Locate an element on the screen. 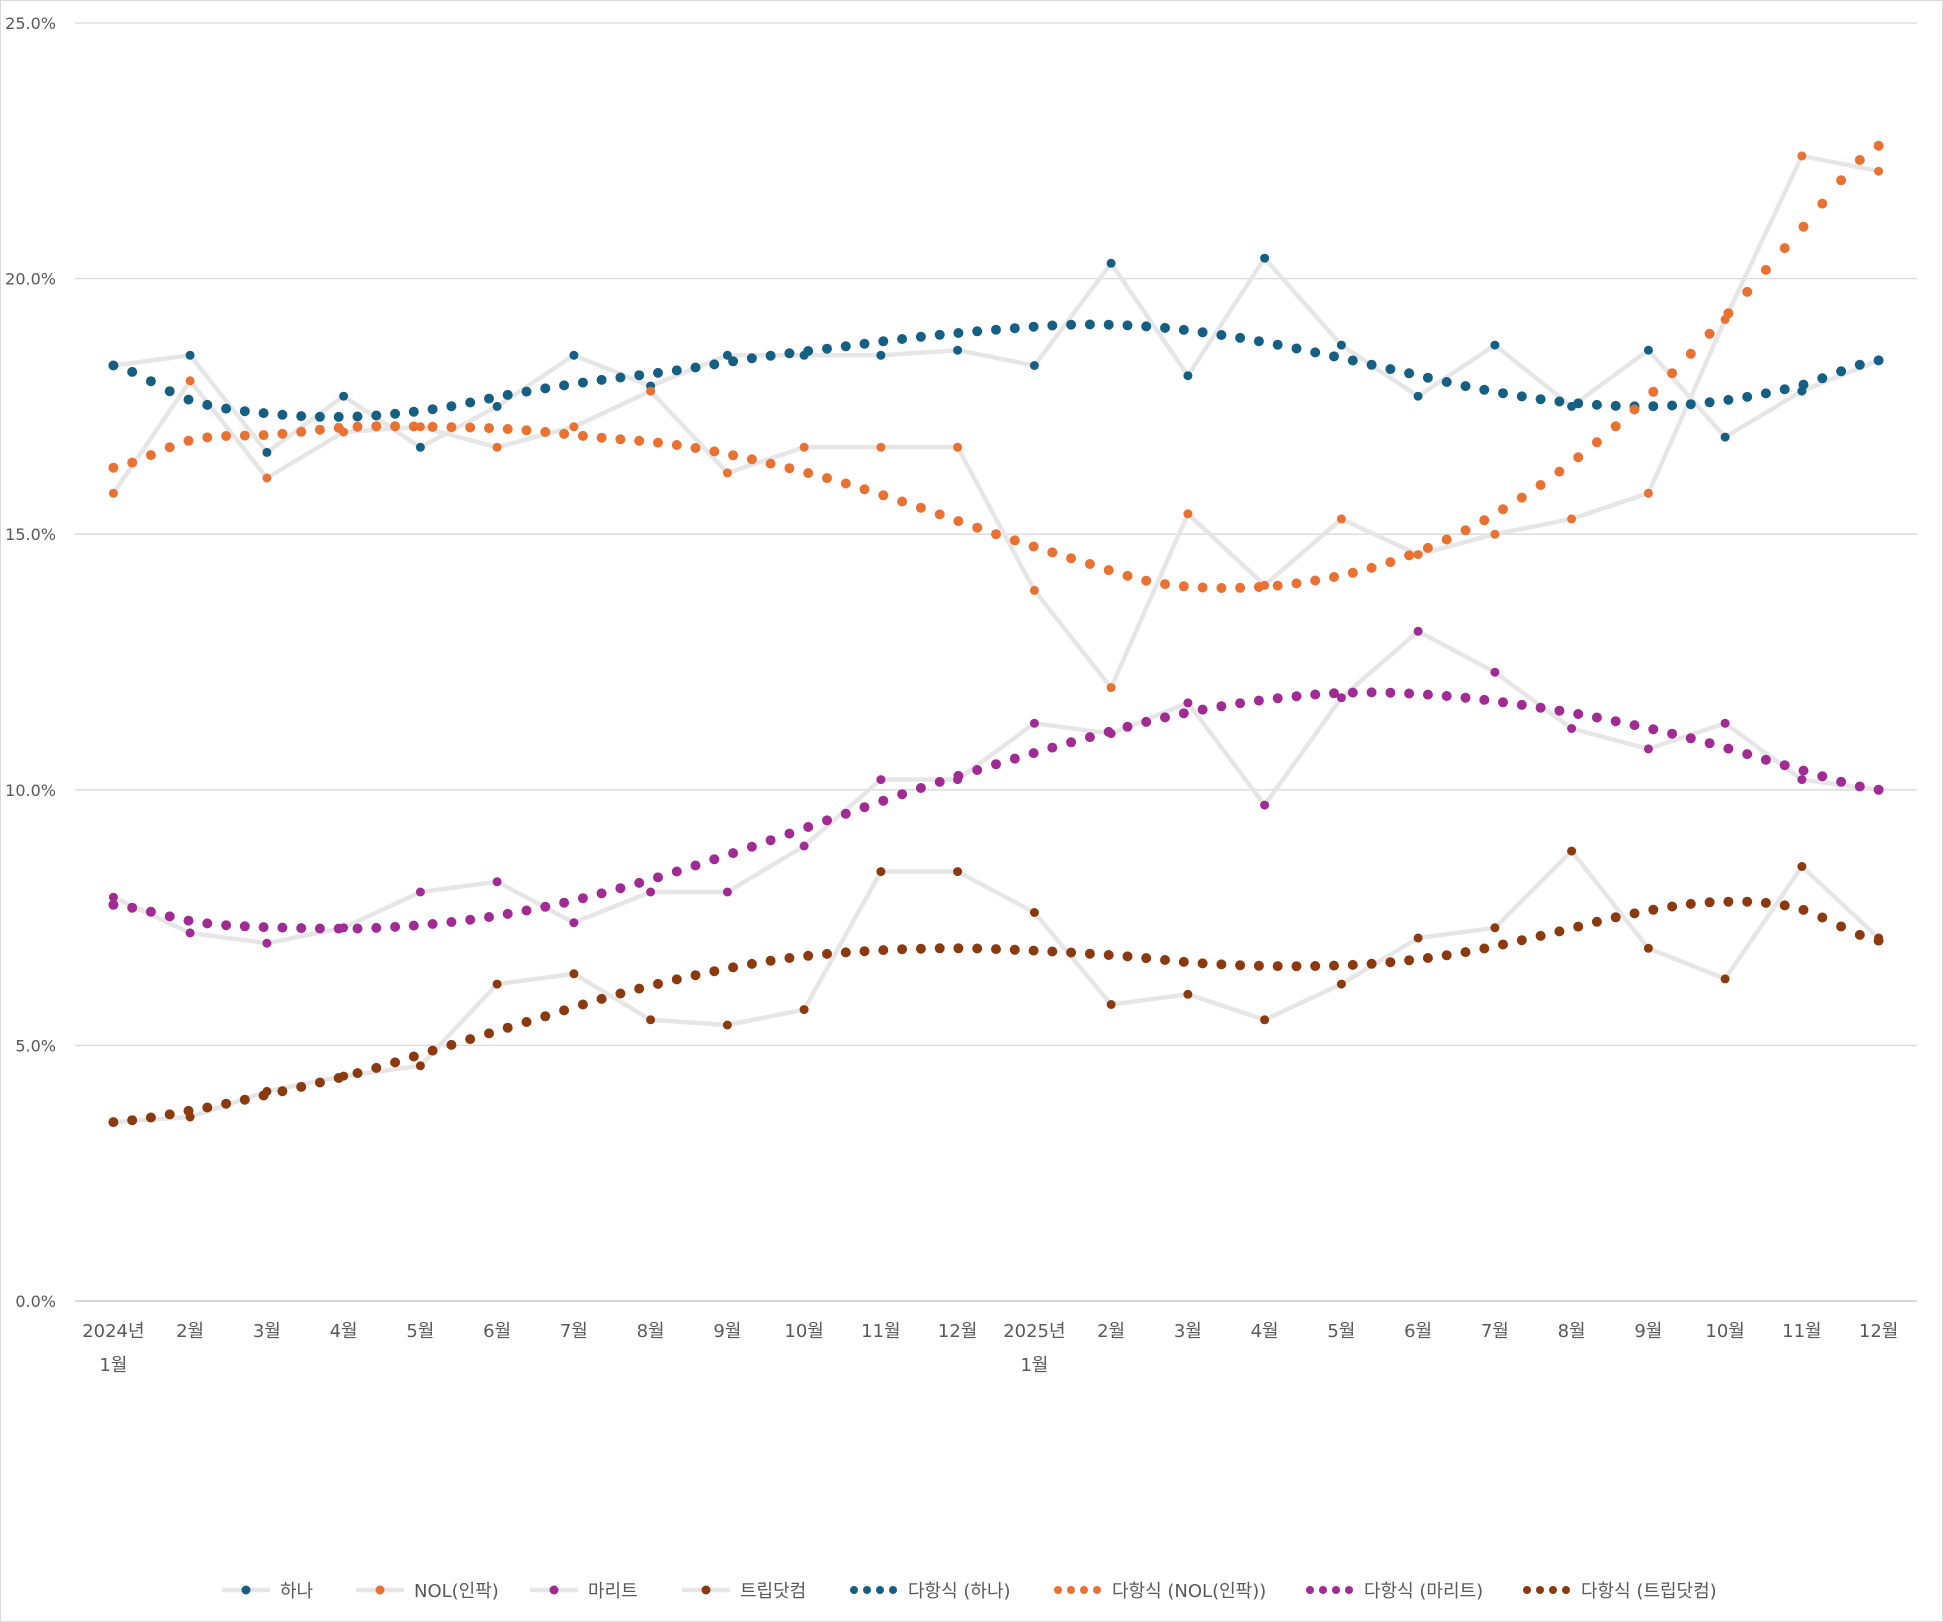 The width and height of the screenshot is (1943, 1622). x-tick-label: 11월 is located at coordinates (1801, 1331).